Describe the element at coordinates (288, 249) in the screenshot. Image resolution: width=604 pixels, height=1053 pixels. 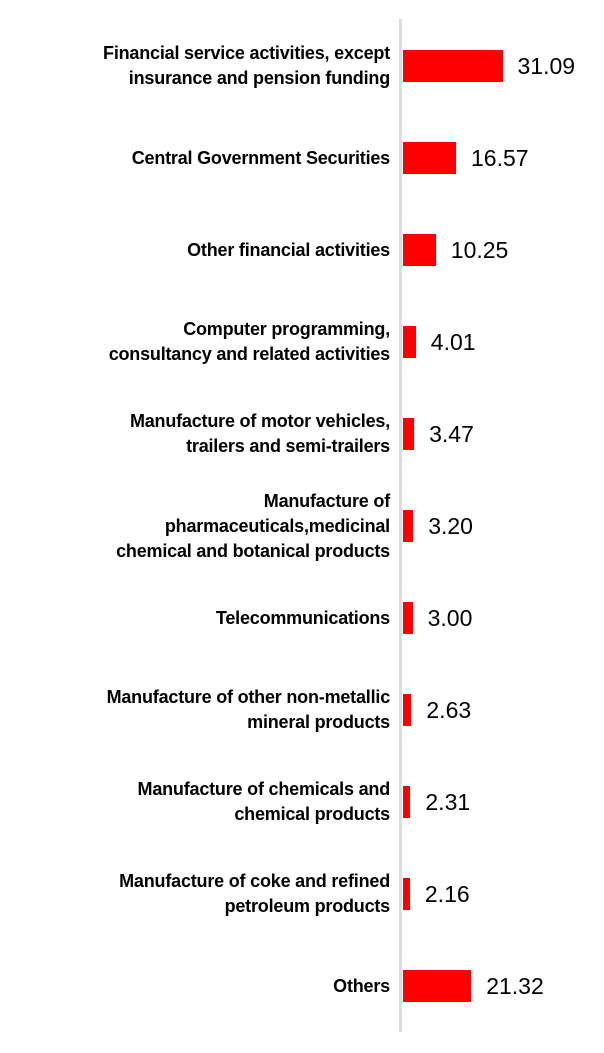
I see `category-label: Other financial activities` at that location.